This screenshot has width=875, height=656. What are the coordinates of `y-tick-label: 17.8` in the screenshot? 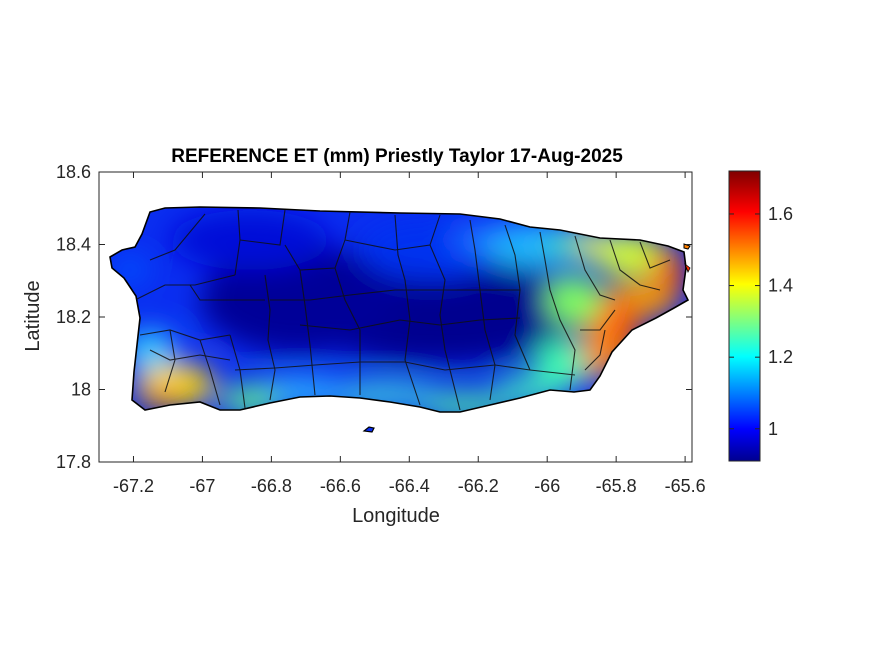 It's located at (73, 462).